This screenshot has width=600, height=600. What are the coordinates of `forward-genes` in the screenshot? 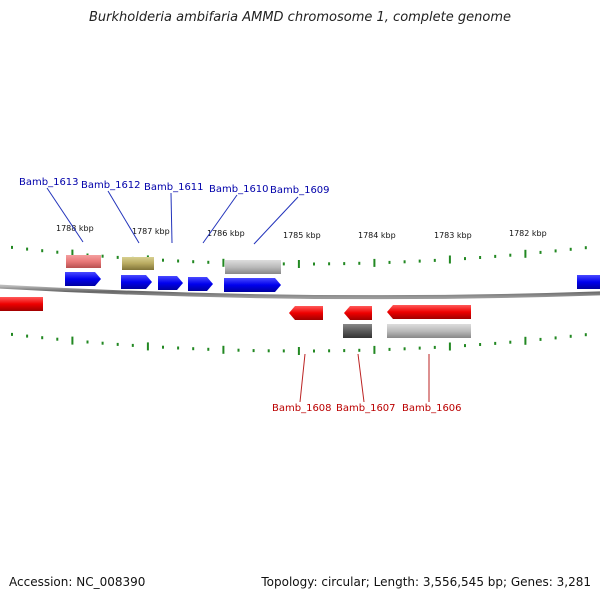 It's located at (332, 282).